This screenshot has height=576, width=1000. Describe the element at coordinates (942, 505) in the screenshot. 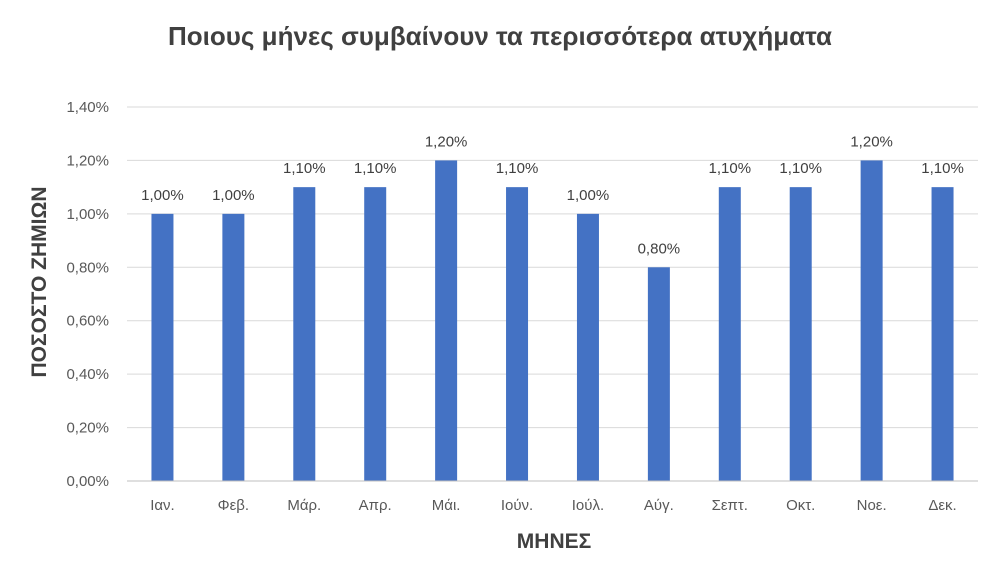

I see `x-tick-label: Δεκ.` at that location.